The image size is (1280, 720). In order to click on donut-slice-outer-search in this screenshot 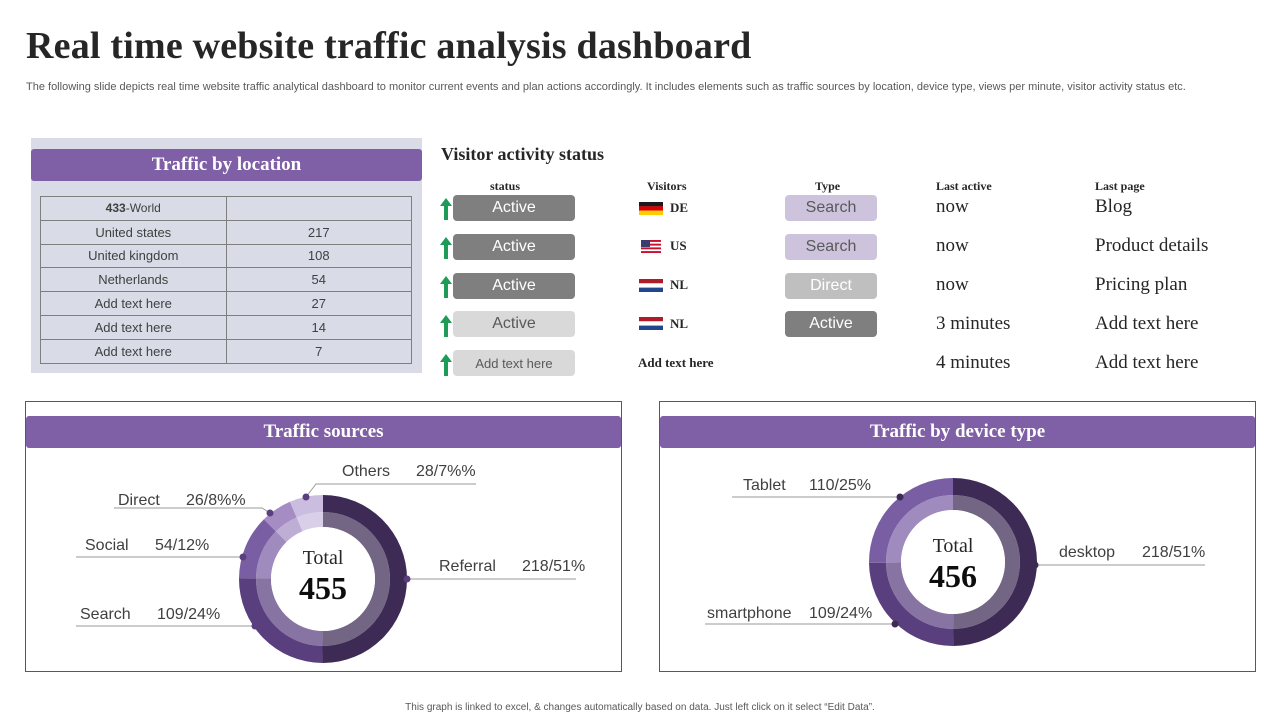, I will do `click(280, 620)`.